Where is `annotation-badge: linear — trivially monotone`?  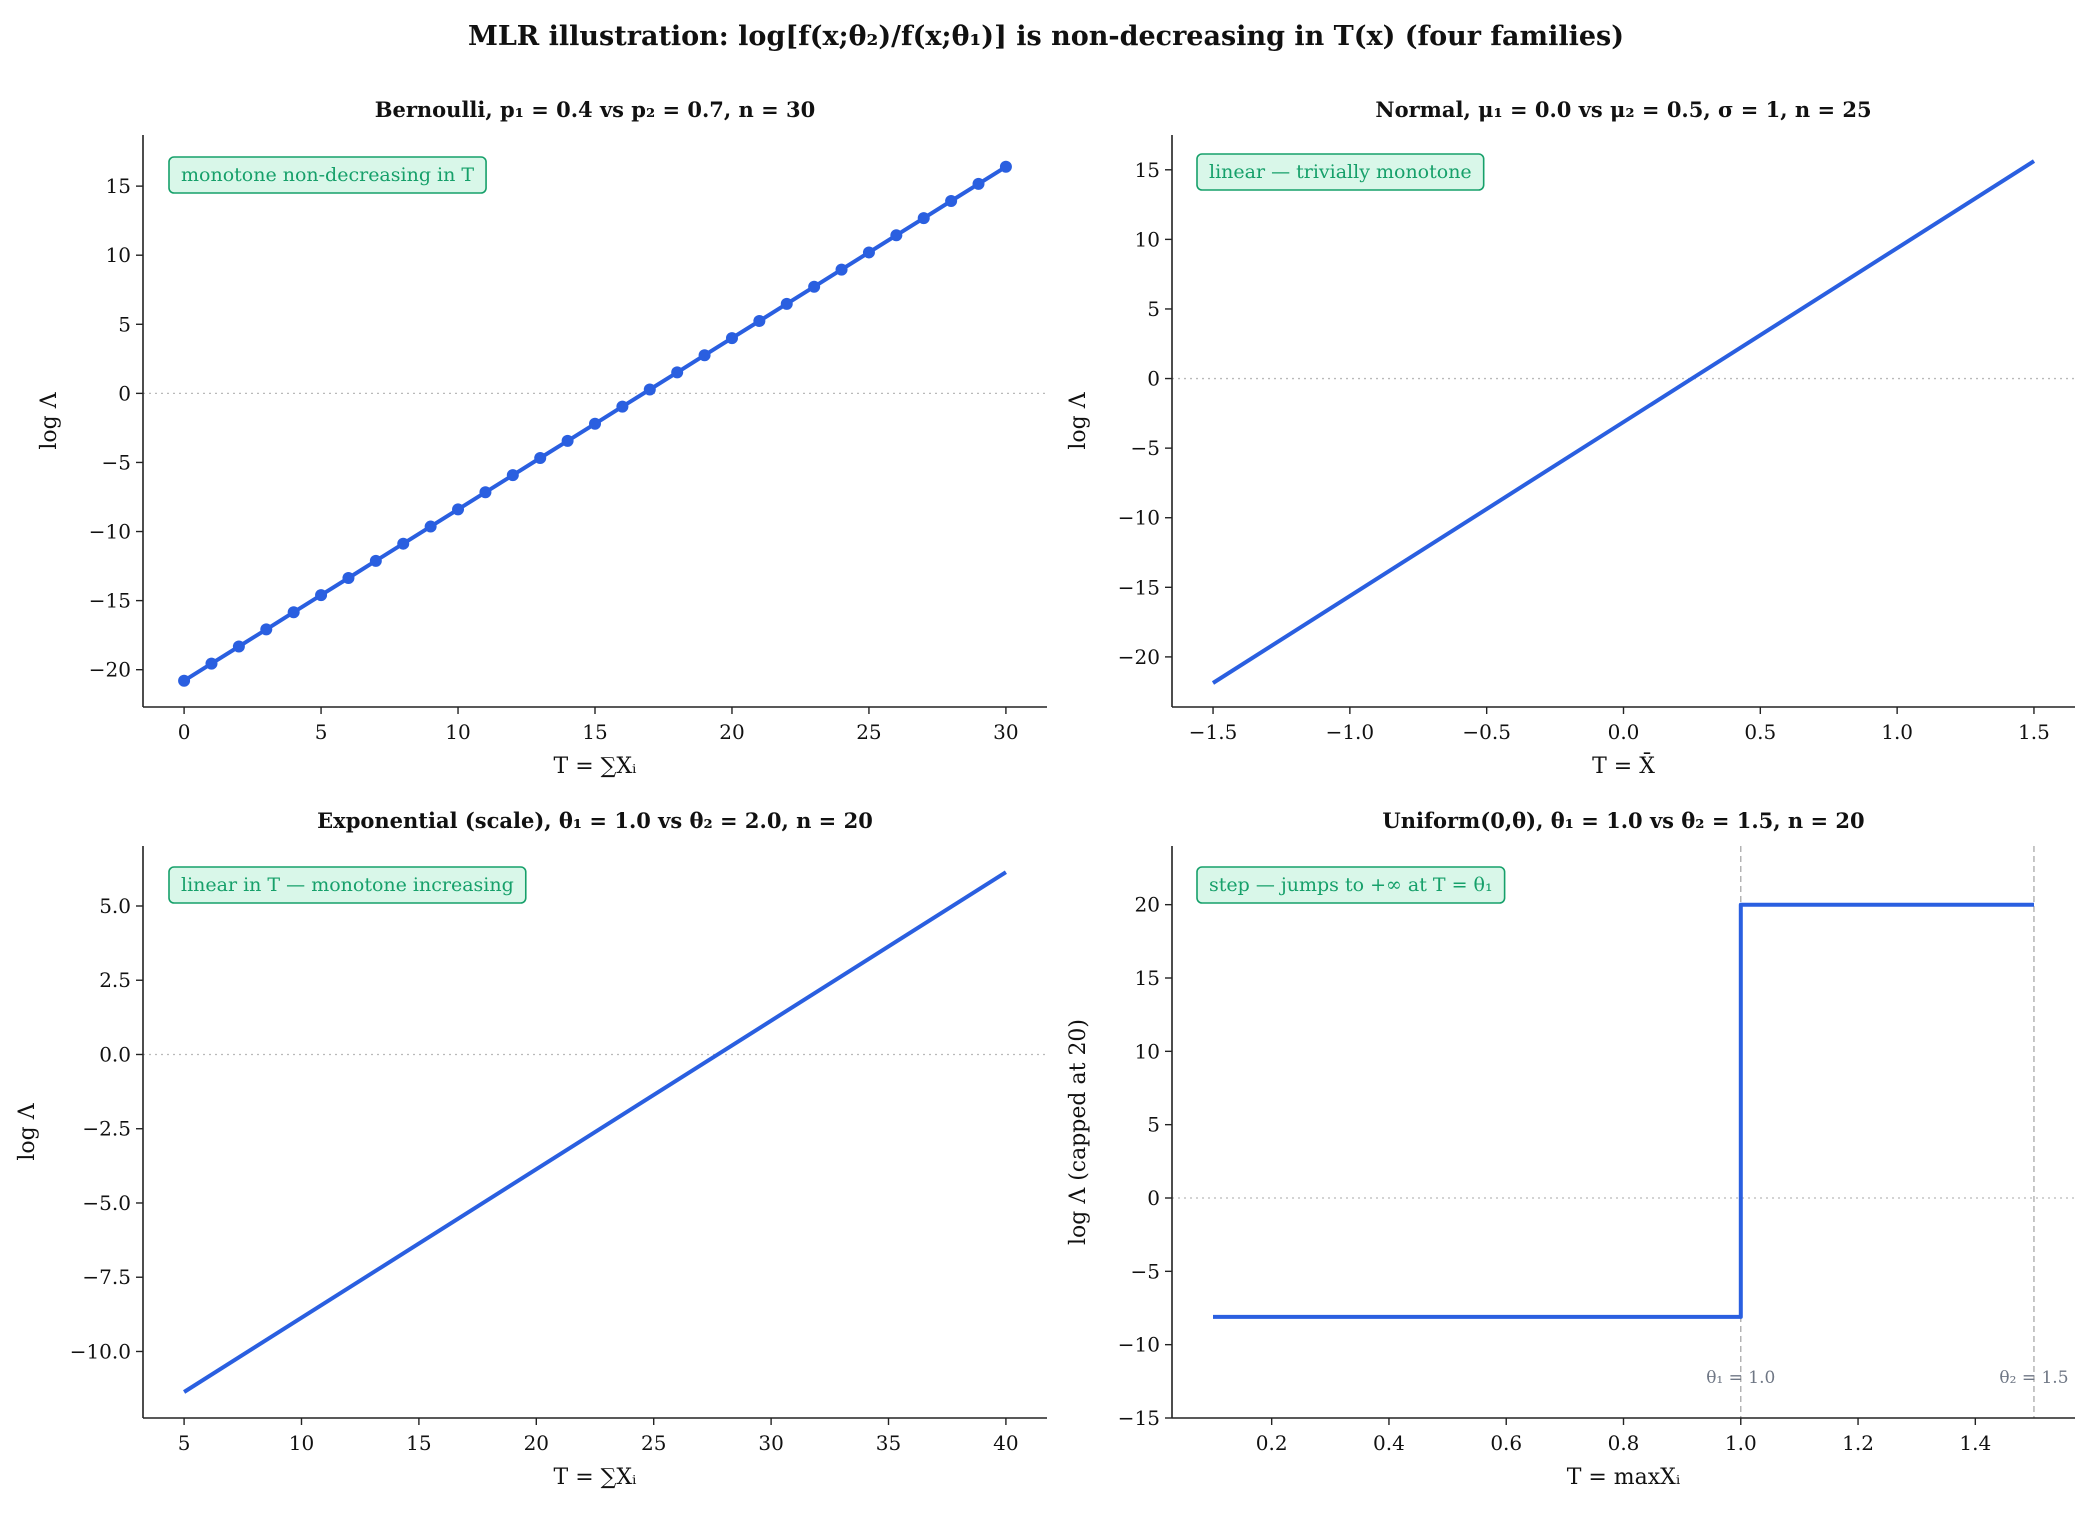 annotation-badge: linear — trivially monotone is located at coordinates (1340, 172).